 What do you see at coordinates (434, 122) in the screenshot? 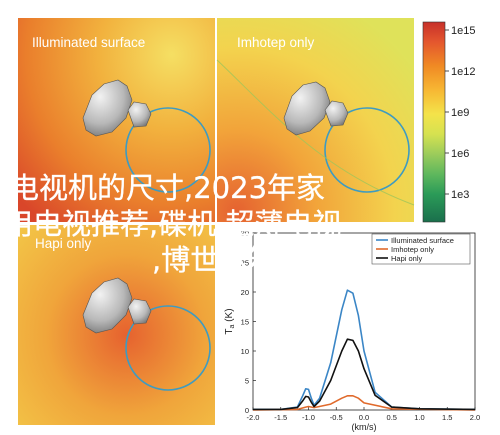
I see `colorbar-gradient` at bounding box center [434, 122].